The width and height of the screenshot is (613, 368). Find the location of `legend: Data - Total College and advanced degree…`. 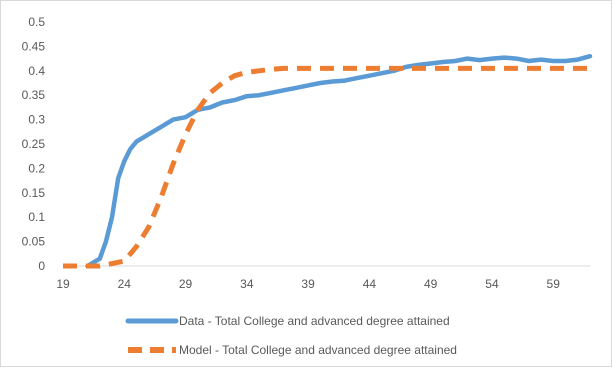

legend: Data - Total College and advanced degree… is located at coordinates (291, 335).